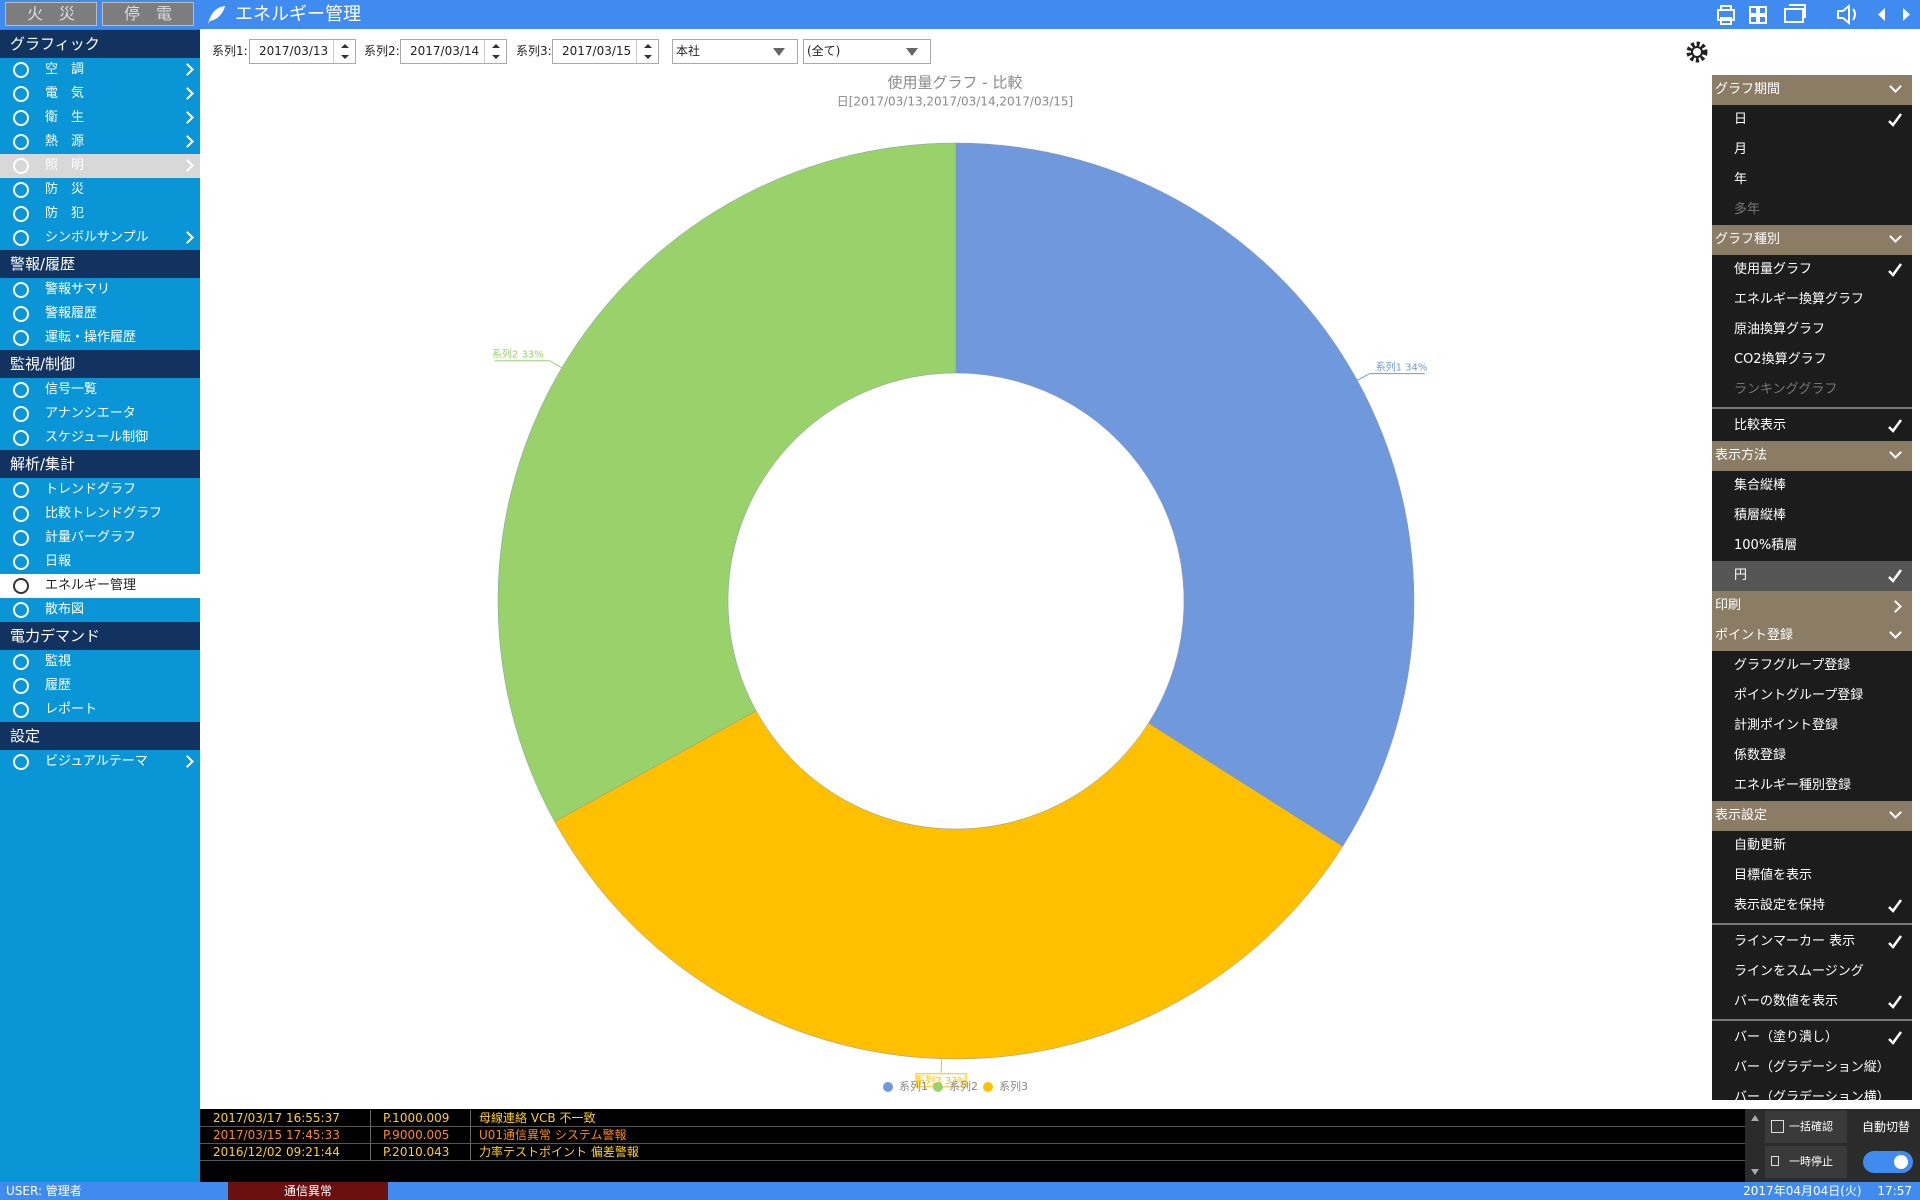 The image size is (1920, 1200). Describe the element at coordinates (1812, 726) in the screenshot. I see `panel-item: 計測ポイント登録` at that location.